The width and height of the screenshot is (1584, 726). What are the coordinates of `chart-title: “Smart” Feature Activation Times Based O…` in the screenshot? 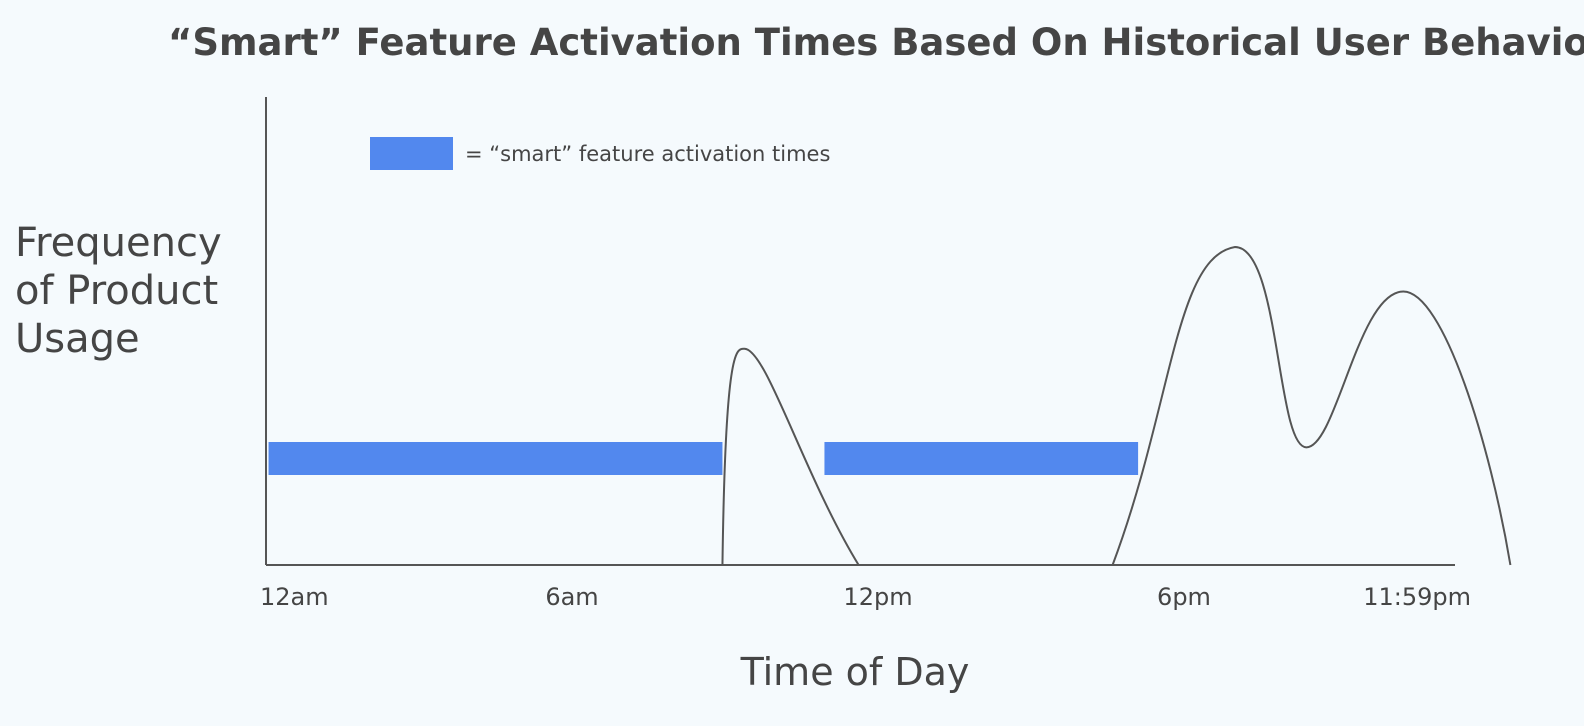 It's located at (876, 42).